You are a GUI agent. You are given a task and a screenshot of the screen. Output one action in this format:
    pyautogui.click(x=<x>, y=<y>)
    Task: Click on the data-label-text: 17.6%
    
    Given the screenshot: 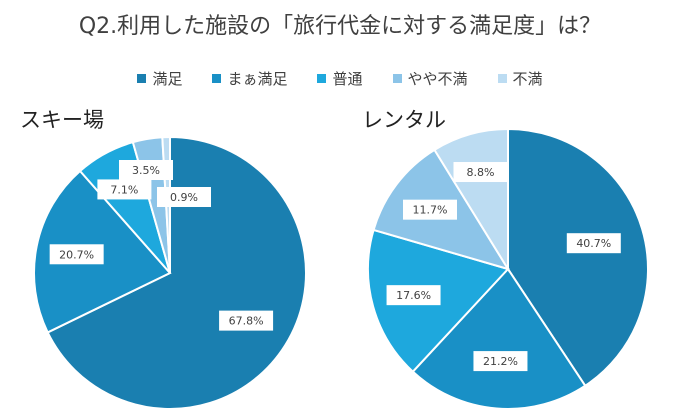 What is the action you would take?
    pyautogui.click(x=413, y=295)
    